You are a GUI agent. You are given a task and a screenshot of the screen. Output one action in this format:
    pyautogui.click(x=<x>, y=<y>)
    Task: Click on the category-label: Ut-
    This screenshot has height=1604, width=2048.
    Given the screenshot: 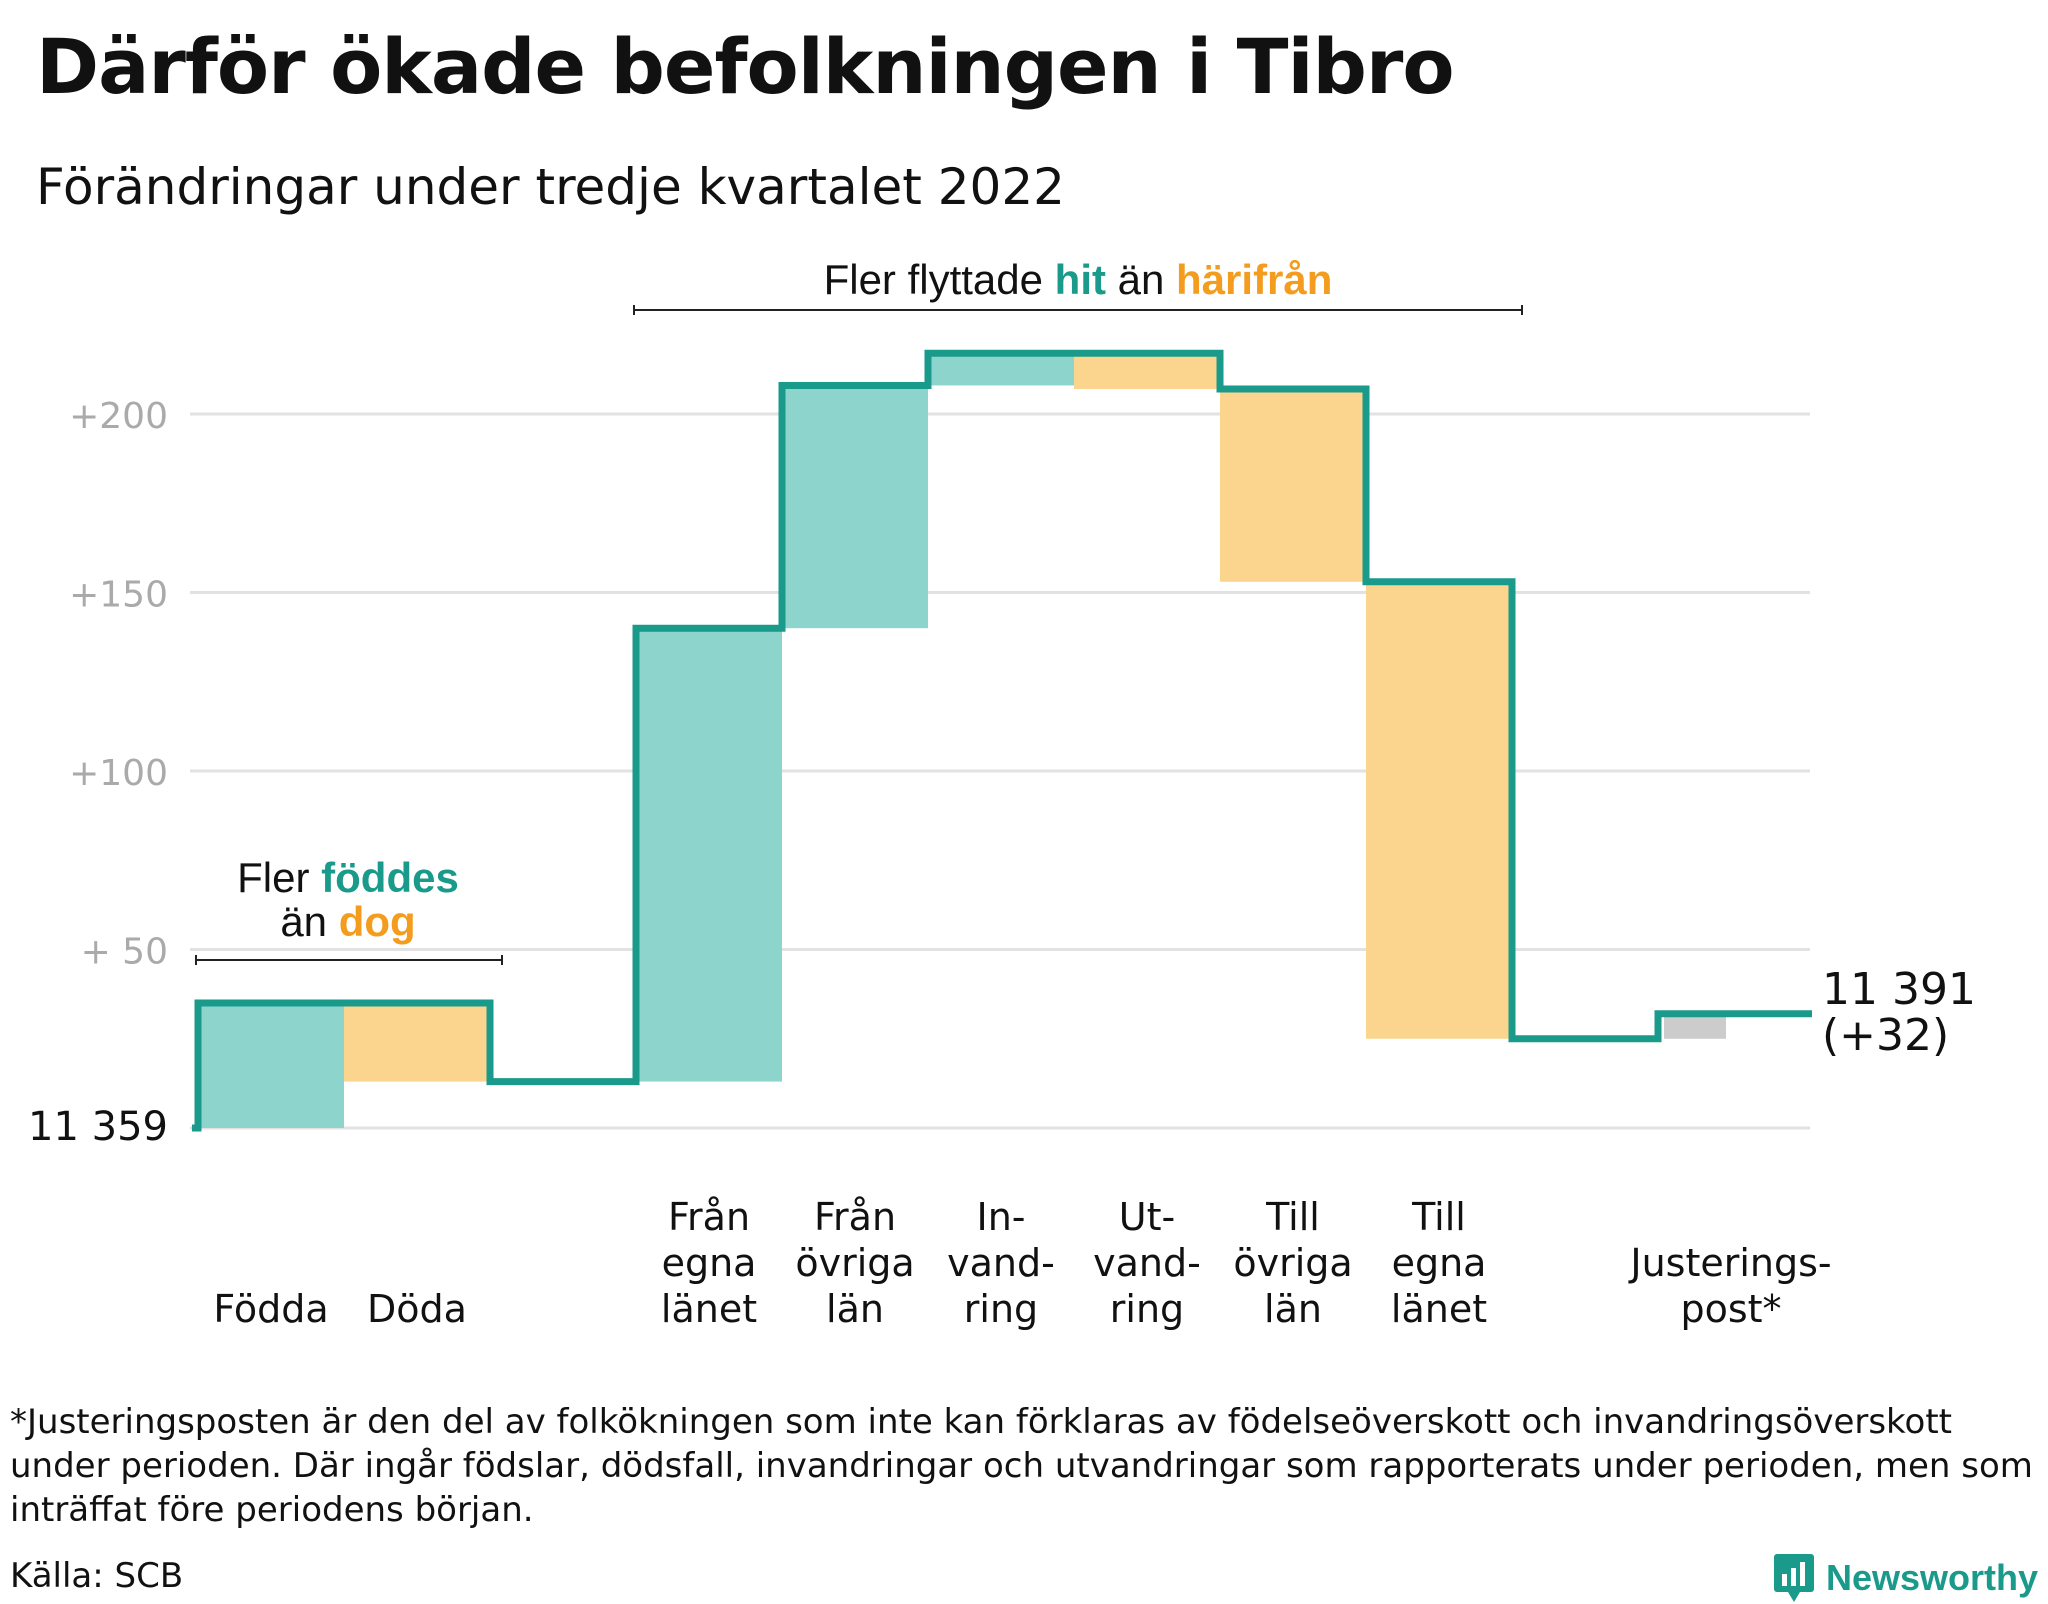 What is the action you would take?
    pyautogui.click(x=1147, y=1217)
    